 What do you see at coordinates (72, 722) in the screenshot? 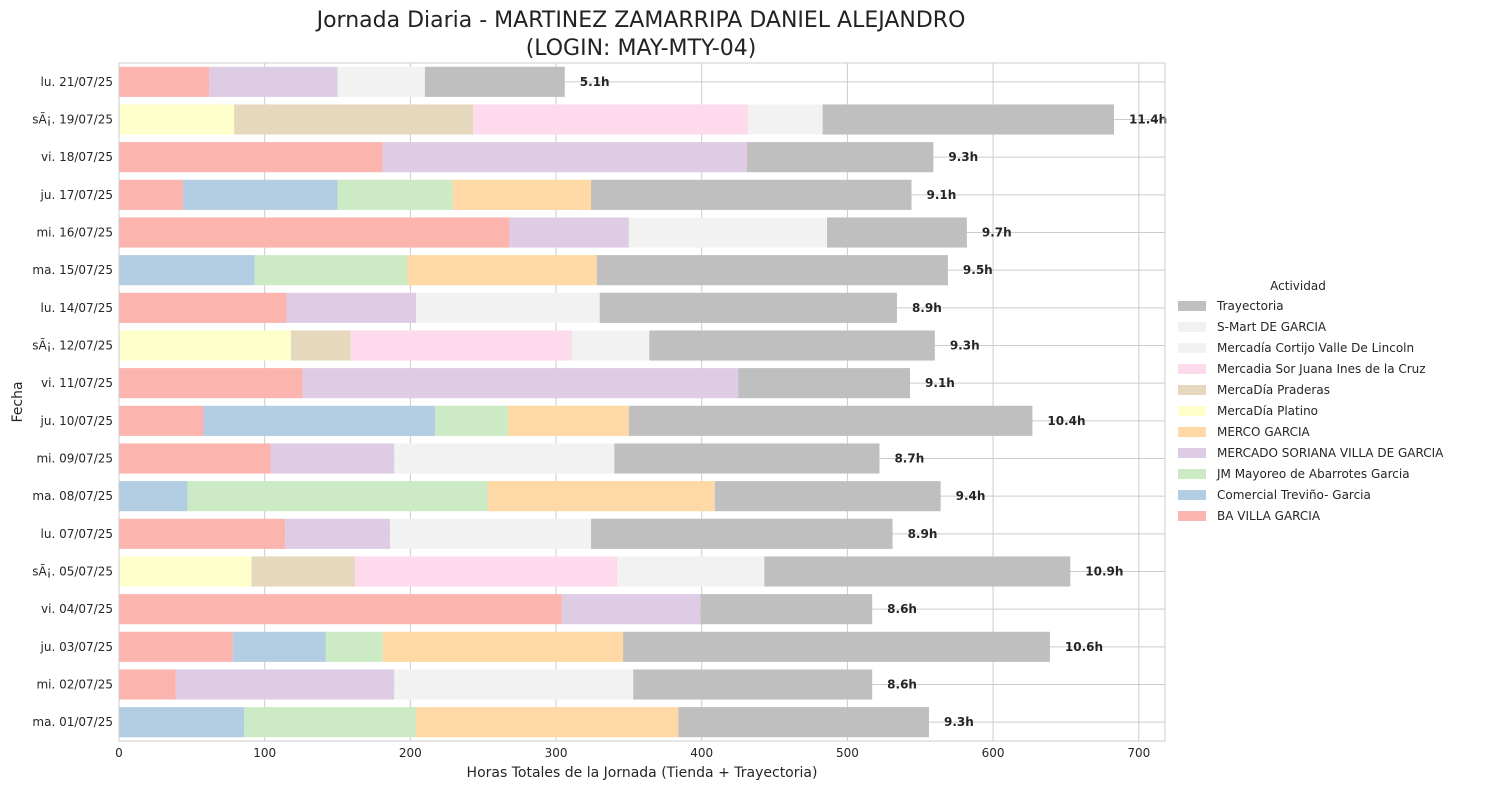
I see `y-tick-label: ma. 01/07/25` at bounding box center [72, 722].